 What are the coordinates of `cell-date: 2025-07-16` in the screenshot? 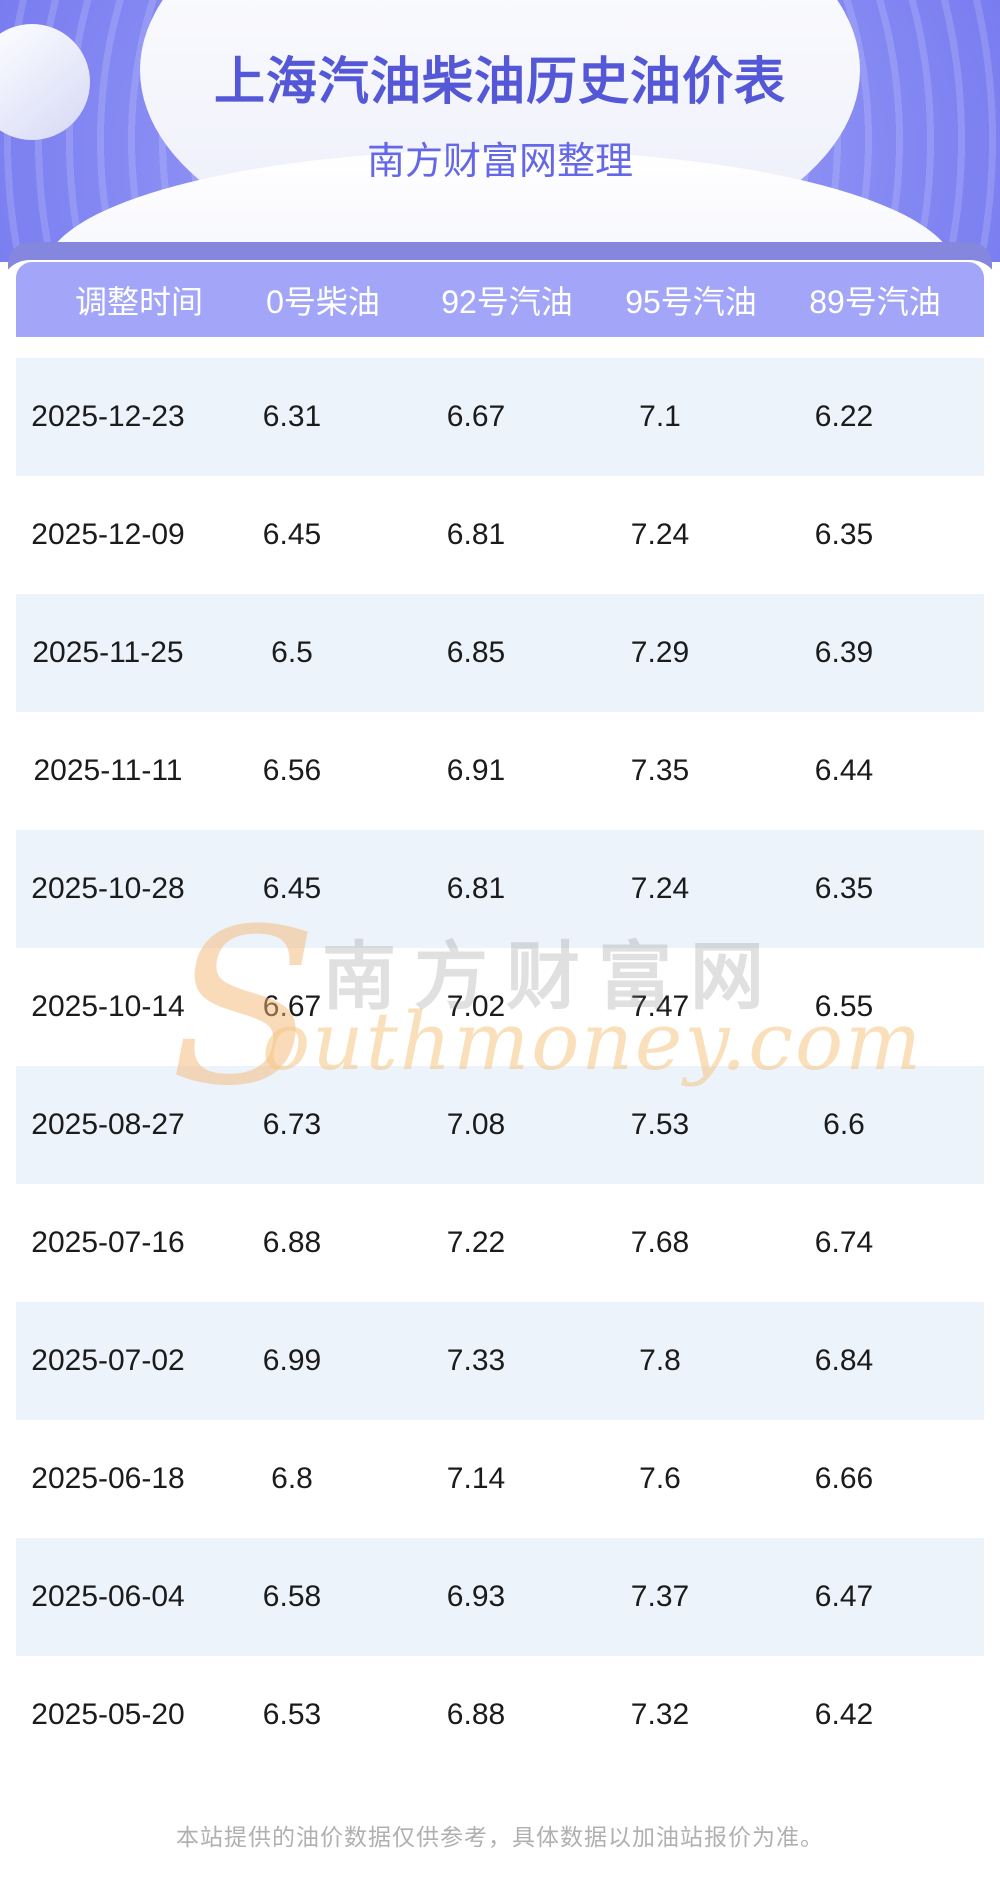 It's located at (108, 1242).